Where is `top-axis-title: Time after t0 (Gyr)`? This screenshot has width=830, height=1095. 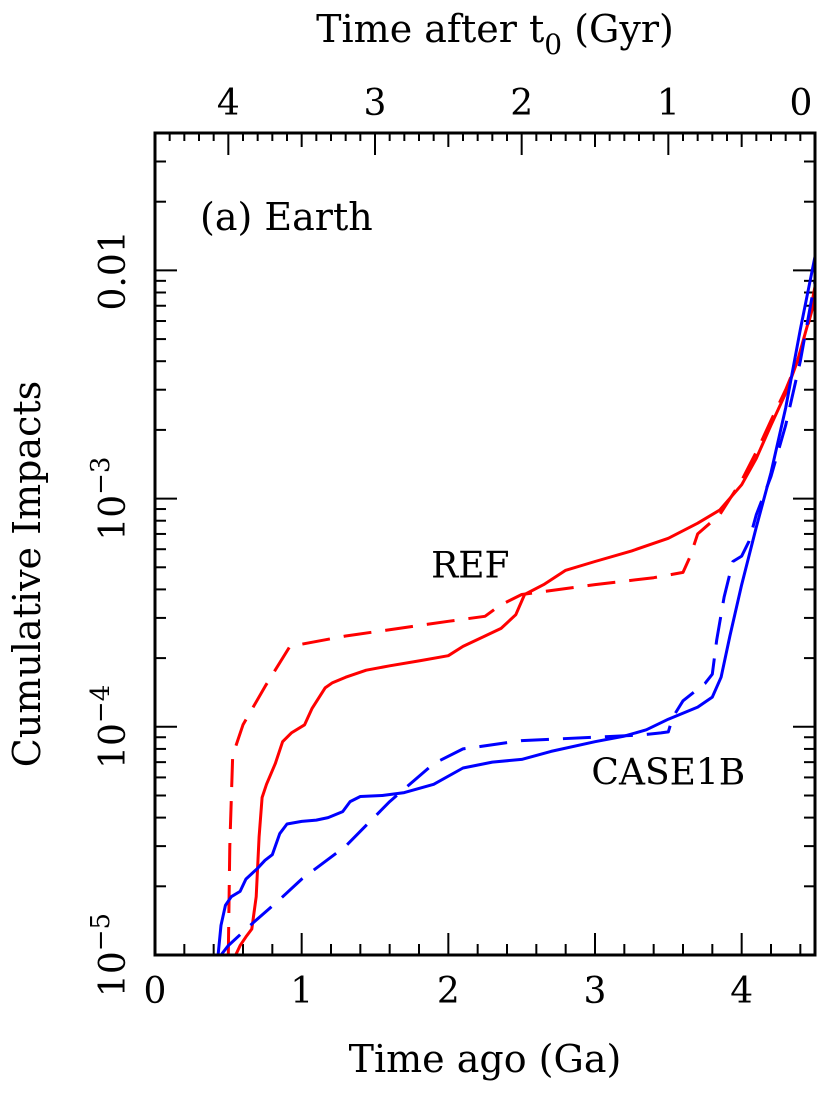
top-axis-title: Time after t0 (Gyr) is located at coordinates (495, 34).